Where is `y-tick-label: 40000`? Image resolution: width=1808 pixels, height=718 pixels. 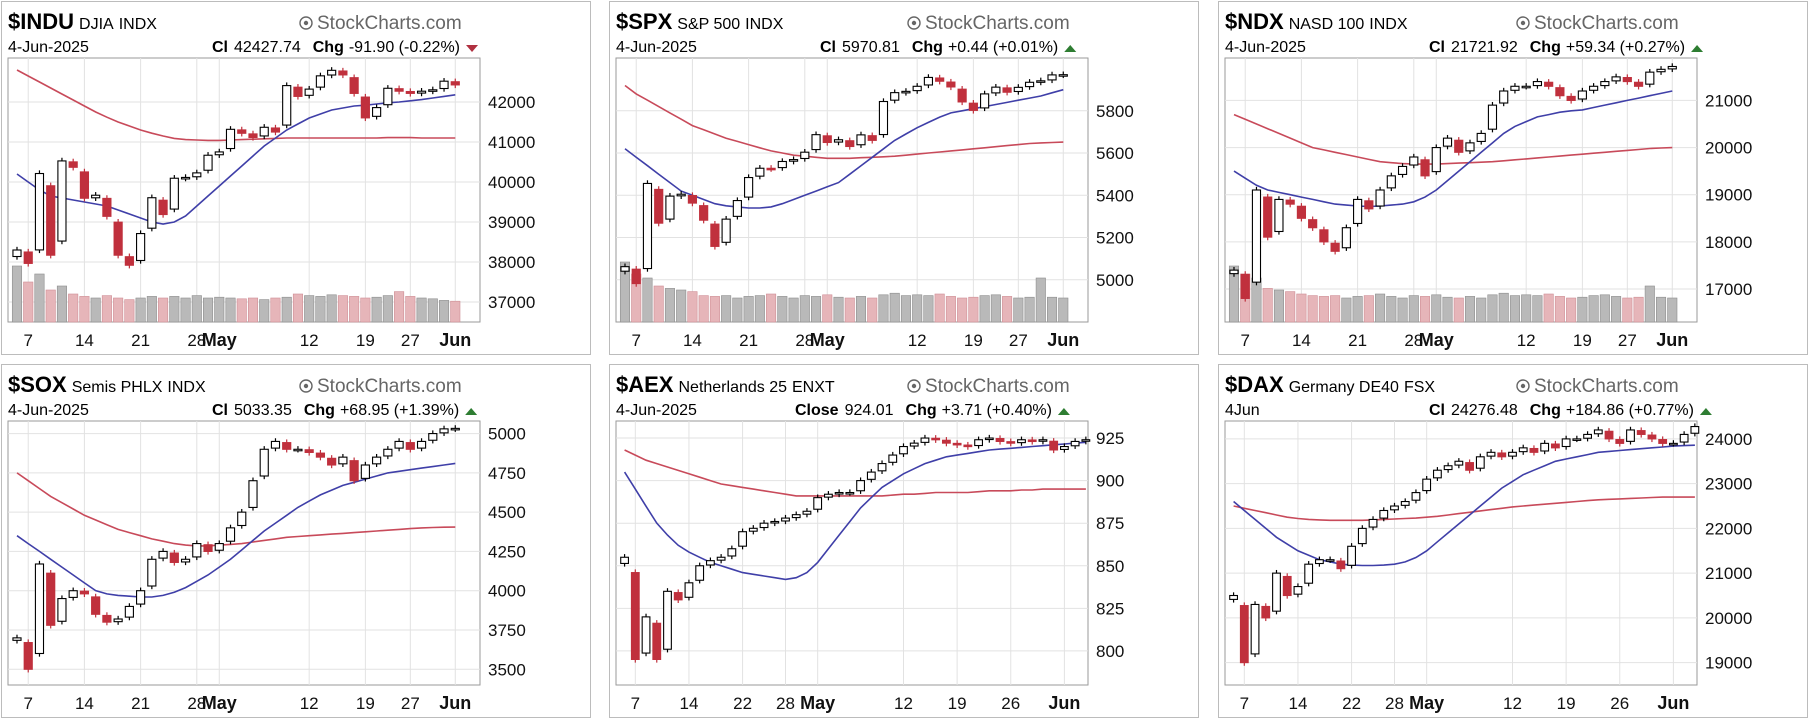
y-tick-label: 40000 is located at coordinates (511, 182).